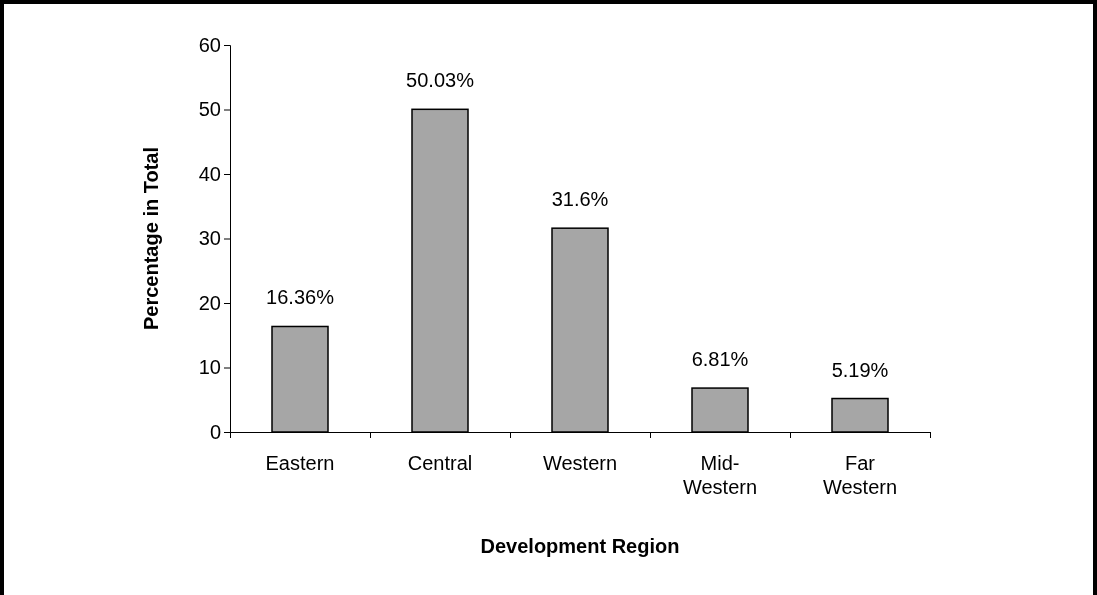 Image resolution: width=1097 pixels, height=595 pixels. I want to click on x-tick-label: Central, so click(440, 463).